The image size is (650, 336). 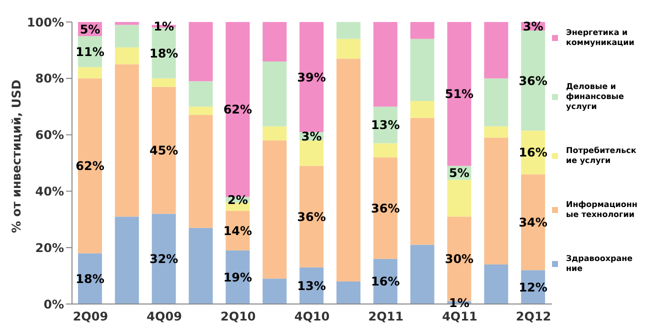 I want to click on legend-label: Потребительские услуги, so click(x=602, y=156).